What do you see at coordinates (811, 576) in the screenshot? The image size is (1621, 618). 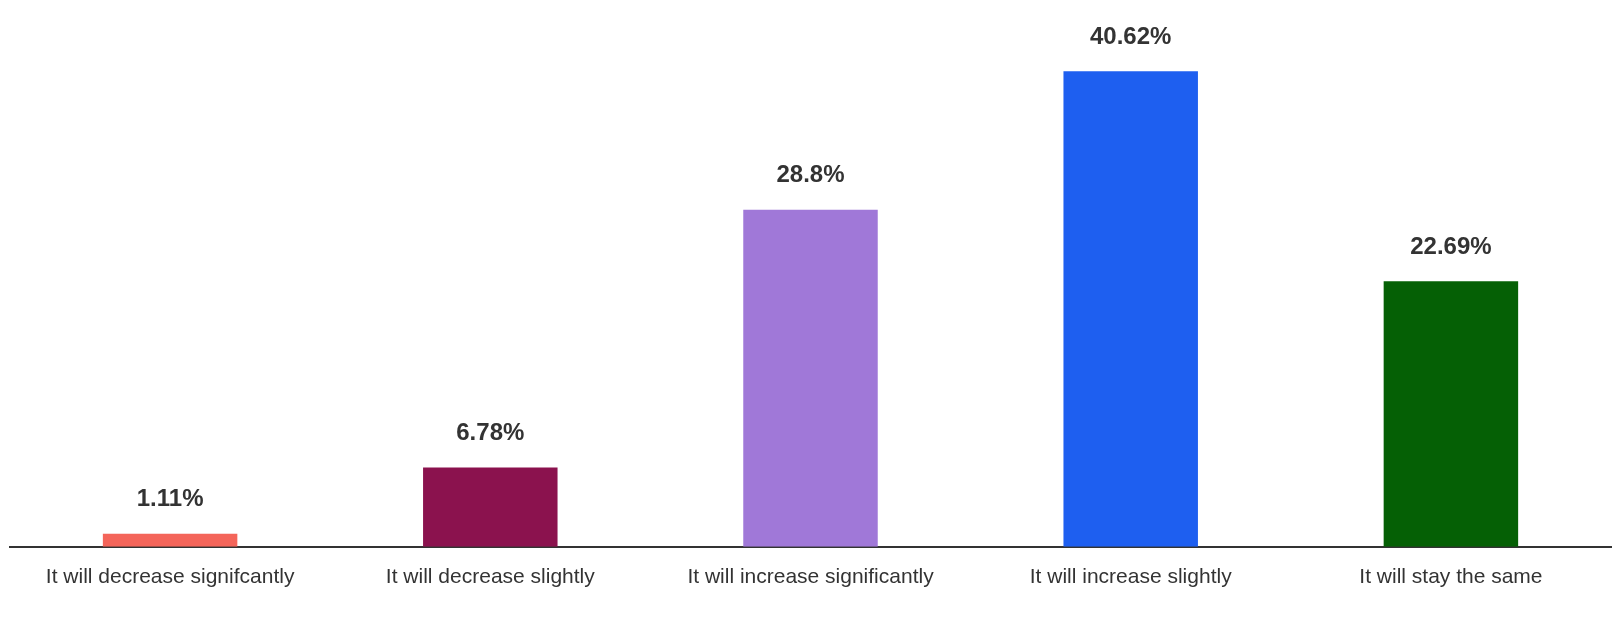 I see `x-tick-label: It will increase significantly` at bounding box center [811, 576].